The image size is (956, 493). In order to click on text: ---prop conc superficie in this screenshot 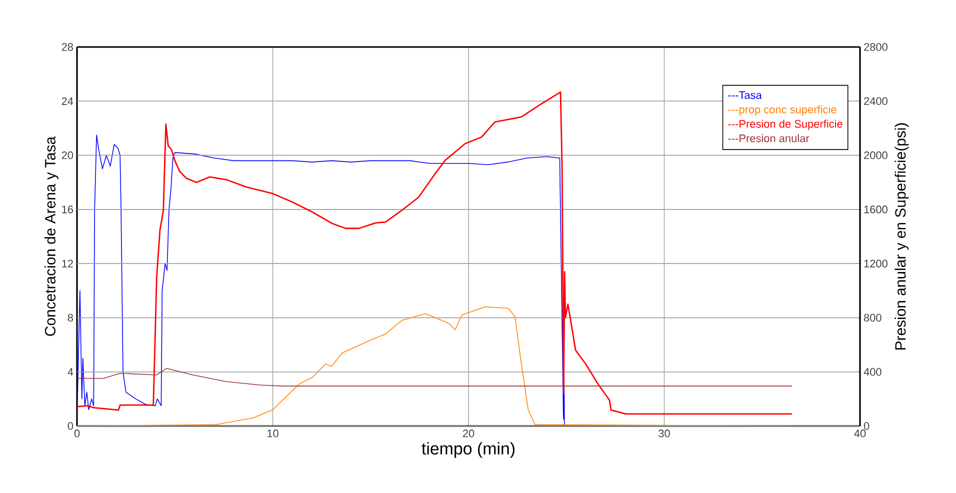, I will do `click(782, 110)`.